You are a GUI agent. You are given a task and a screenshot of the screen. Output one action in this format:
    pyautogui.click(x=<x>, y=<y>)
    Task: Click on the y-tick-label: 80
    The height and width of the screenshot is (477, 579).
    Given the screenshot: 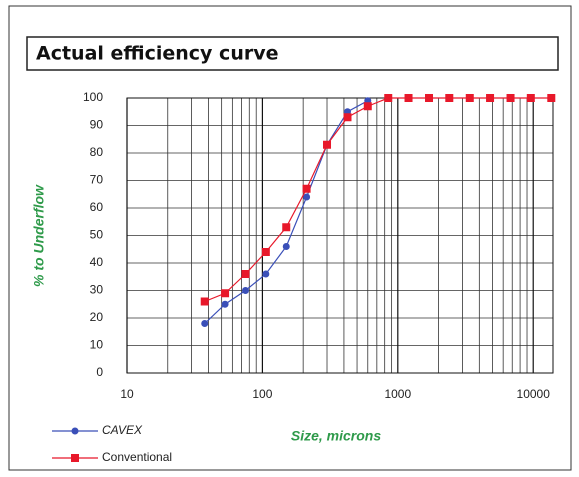 What is the action you would take?
    pyautogui.click(x=97, y=152)
    